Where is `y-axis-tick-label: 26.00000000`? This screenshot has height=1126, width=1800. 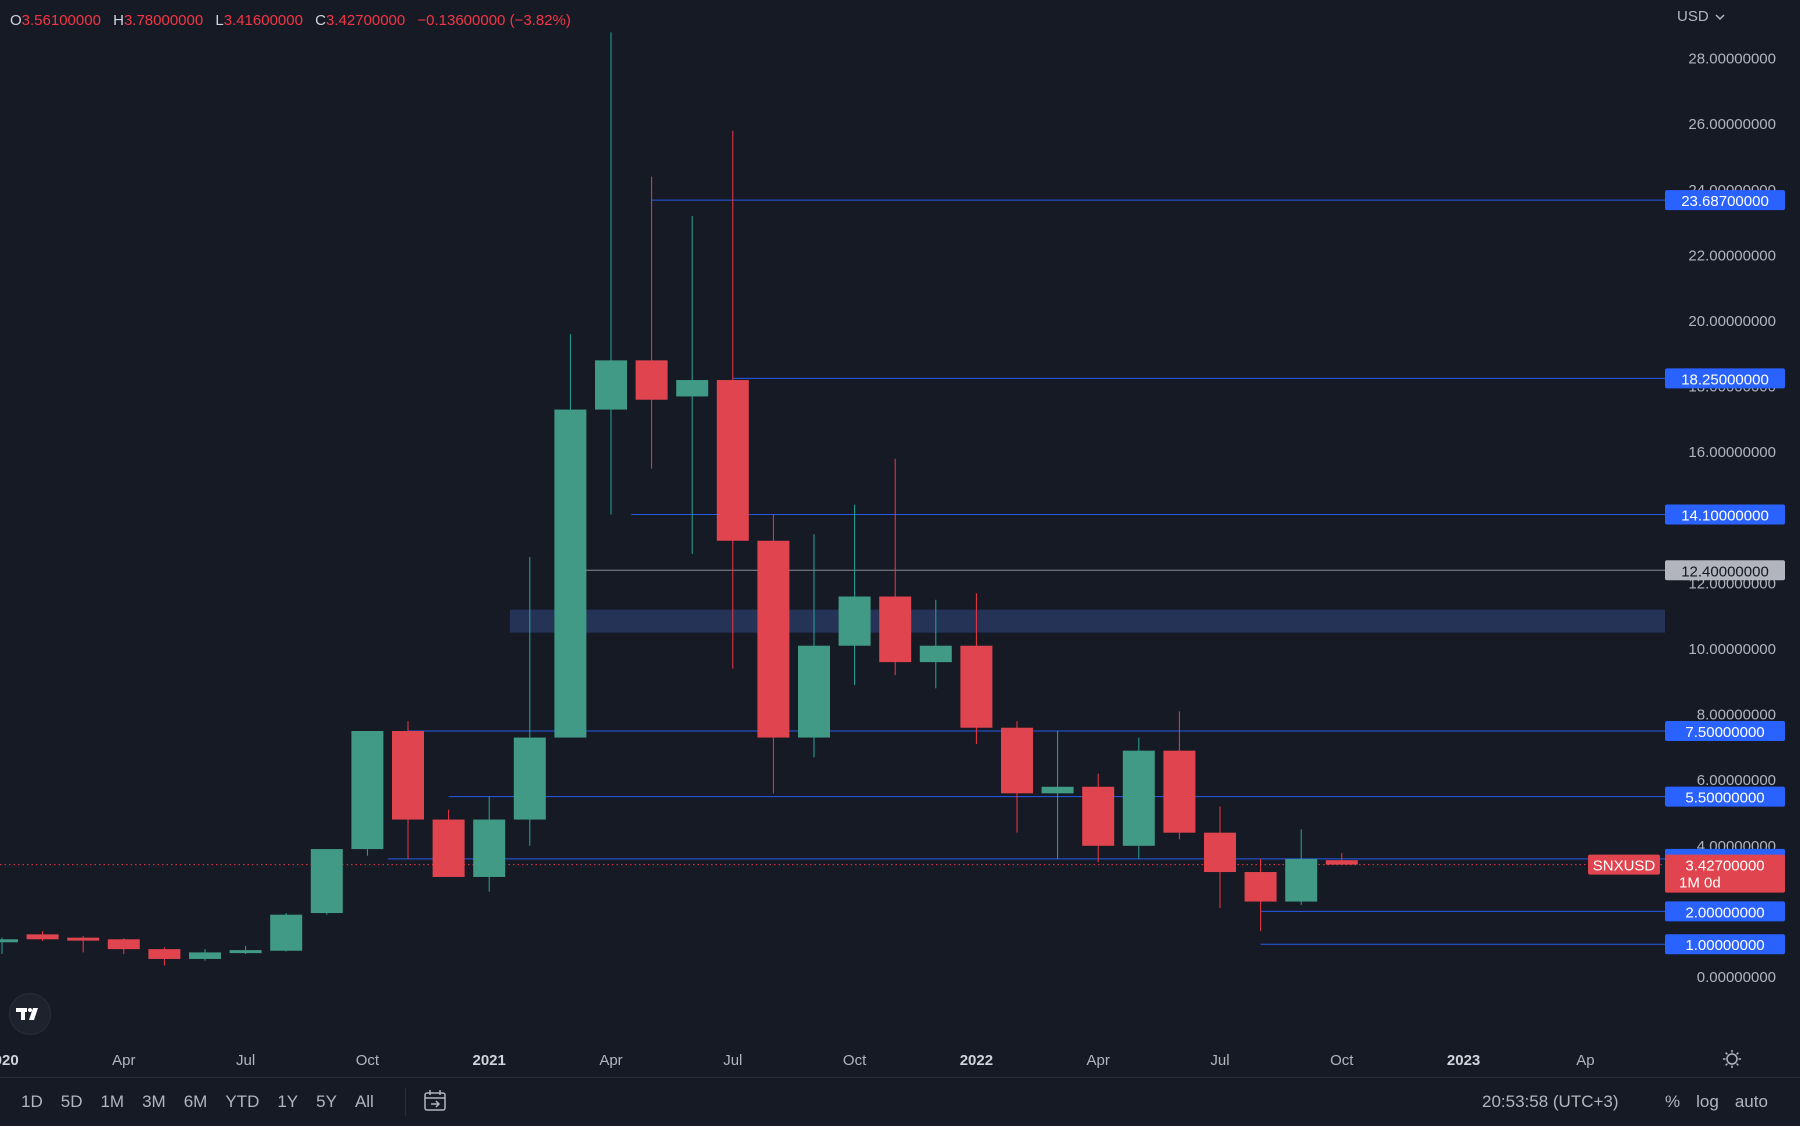
y-axis-tick-label: 26.00000000 is located at coordinates (1732, 124).